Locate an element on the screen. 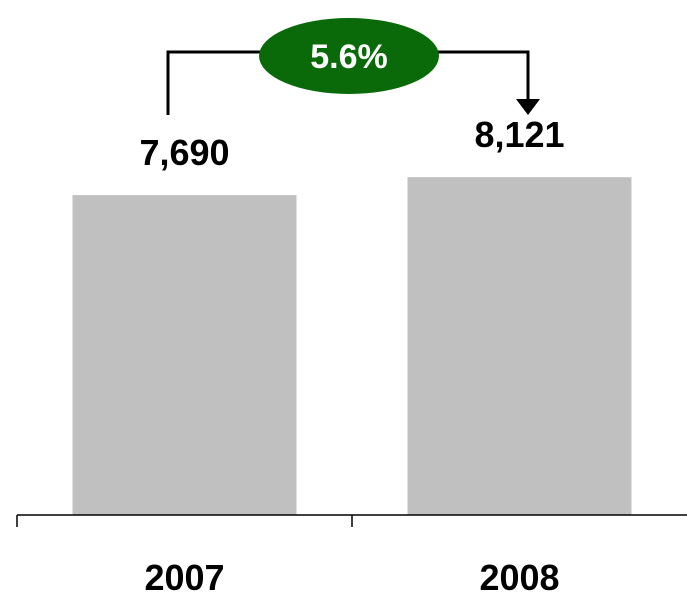  x-tick-label-2008: 2008 is located at coordinates (519, 576).